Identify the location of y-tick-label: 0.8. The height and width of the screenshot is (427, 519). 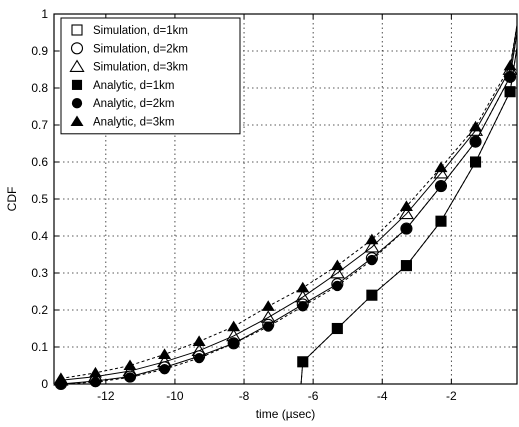
(39, 88).